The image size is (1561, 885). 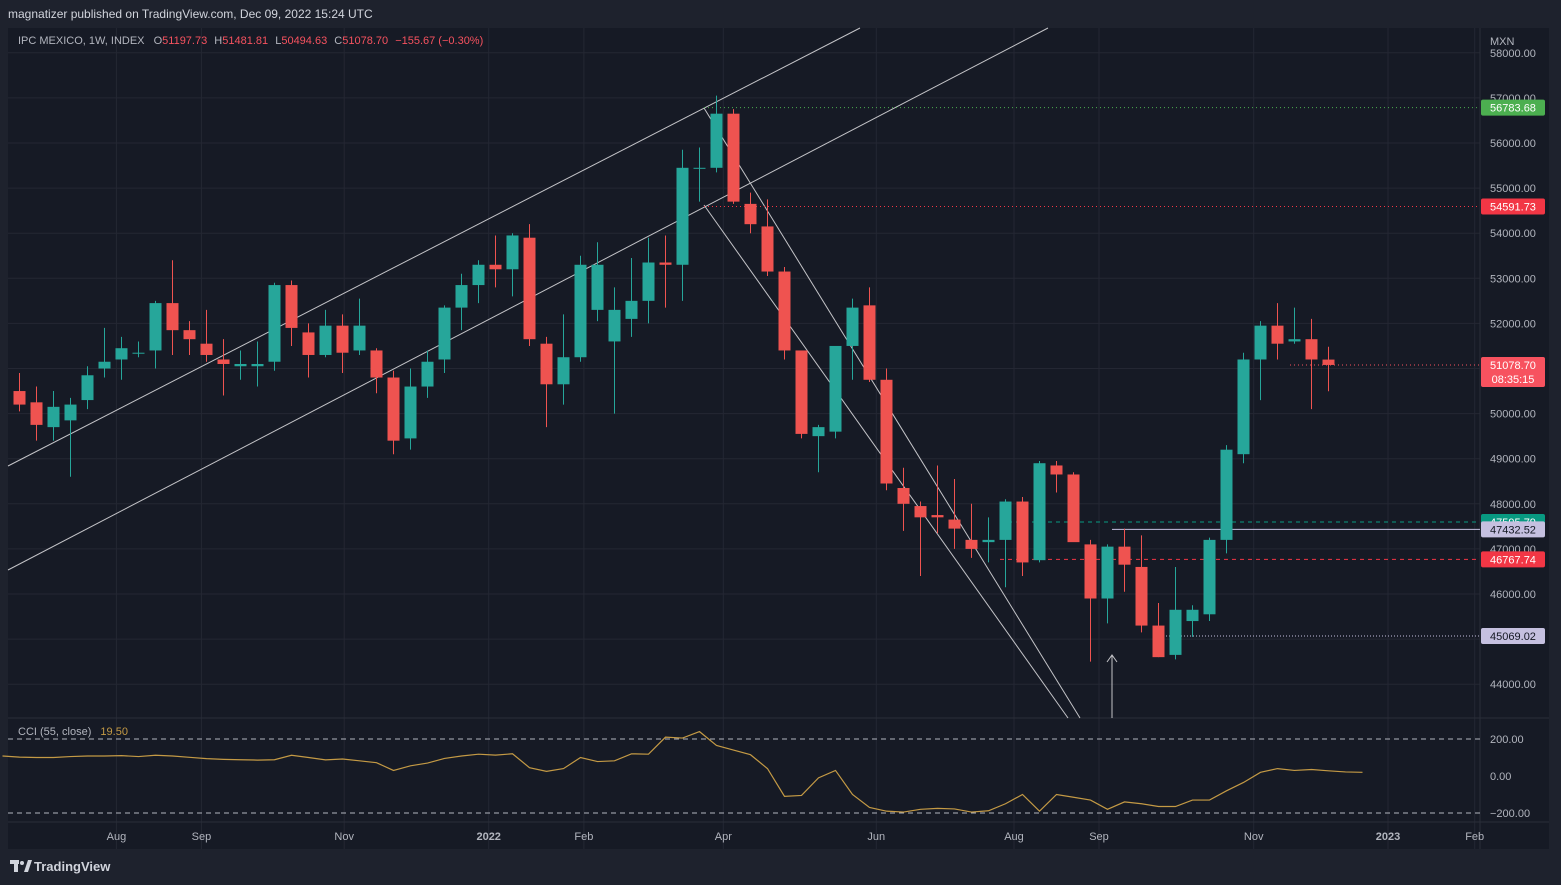 What do you see at coordinates (1513, 685) in the screenshot?
I see `price-tick-label: 44000.00` at bounding box center [1513, 685].